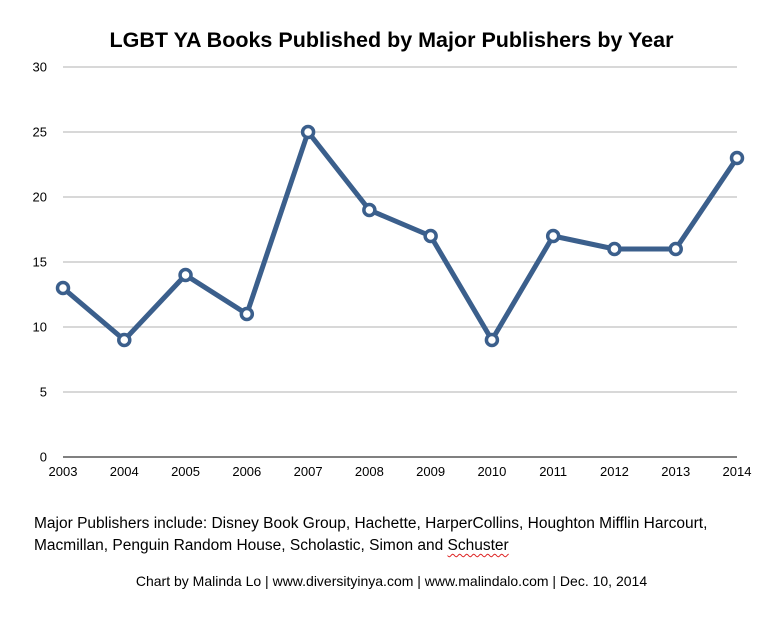  I want to click on data-point-2005, so click(185, 275).